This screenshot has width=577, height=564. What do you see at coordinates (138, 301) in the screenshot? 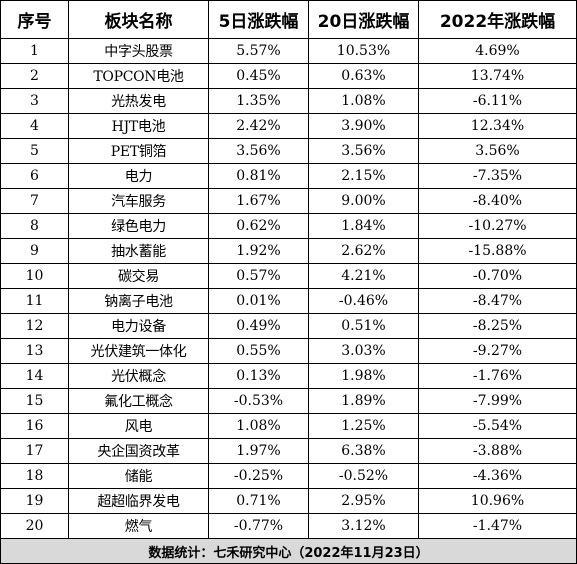
I see `sector-name: 钠离子电池` at bounding box center [138, 301].